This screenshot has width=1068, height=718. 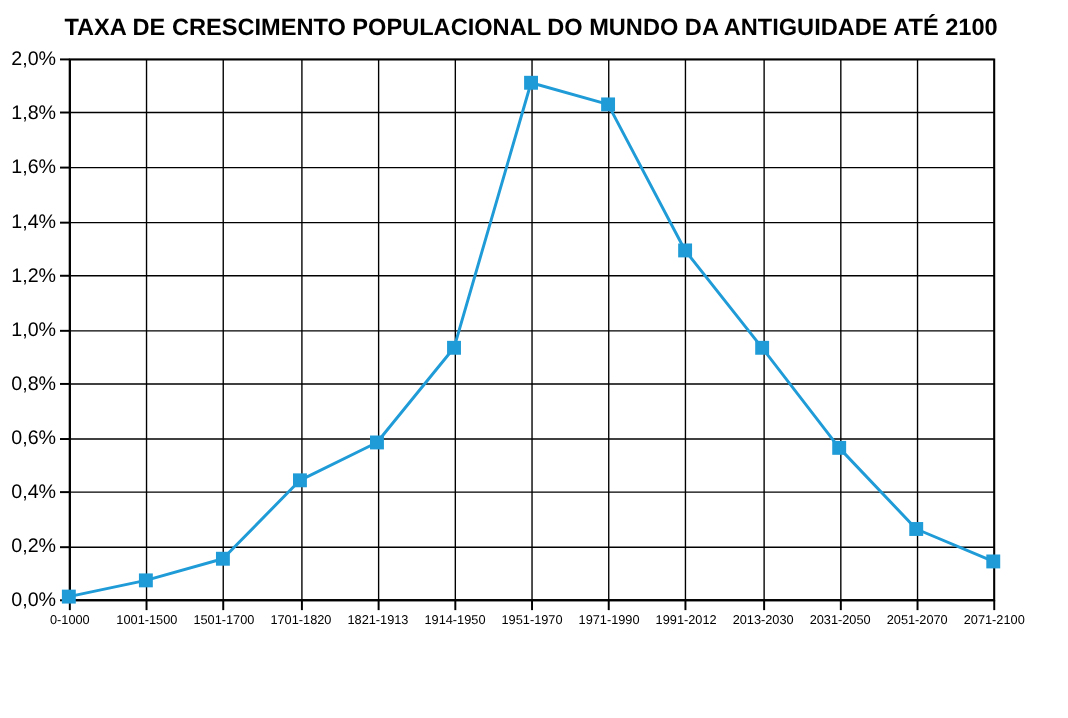 What do you see at coordinates (34, 547) in the screenshot?
I see `y-tick-label: 0,2%` at bounding box center [34, 547].